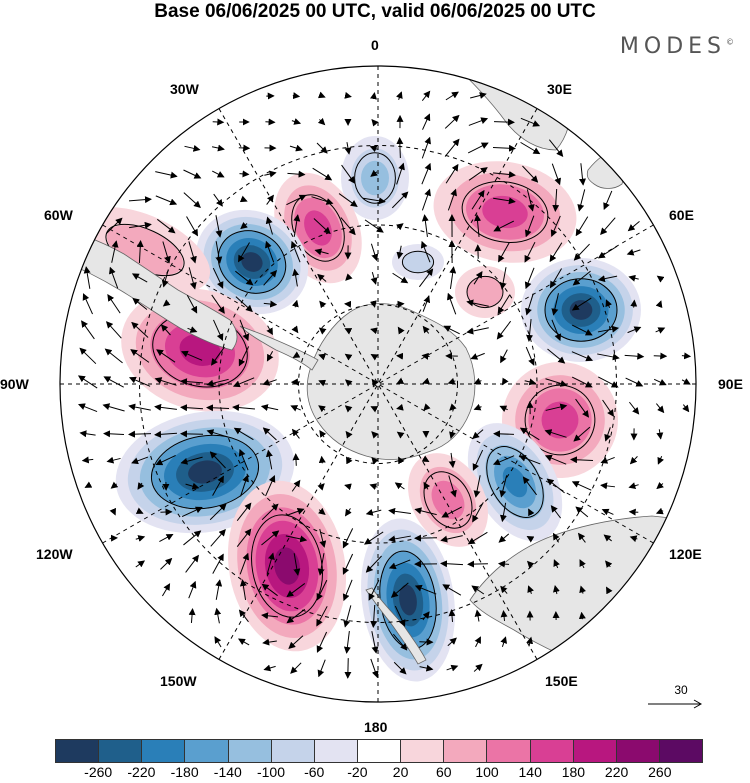 This screenshot has width=750, height=783. I want to click on height-contour, so click(485, 292).